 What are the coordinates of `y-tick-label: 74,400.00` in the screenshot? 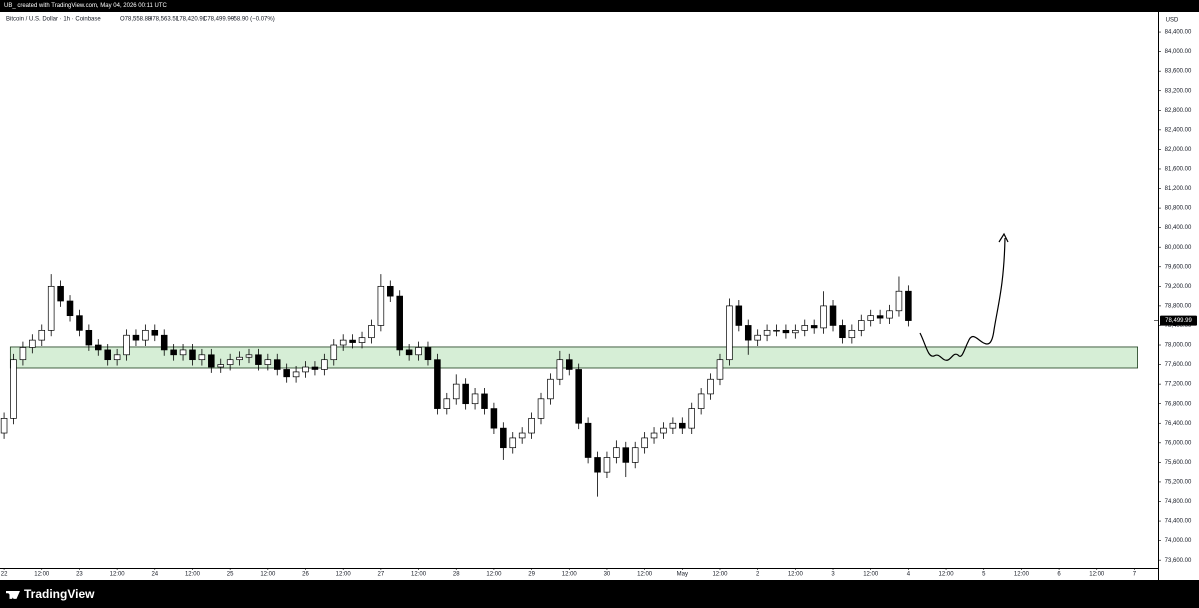 It's located at (1178, 522).